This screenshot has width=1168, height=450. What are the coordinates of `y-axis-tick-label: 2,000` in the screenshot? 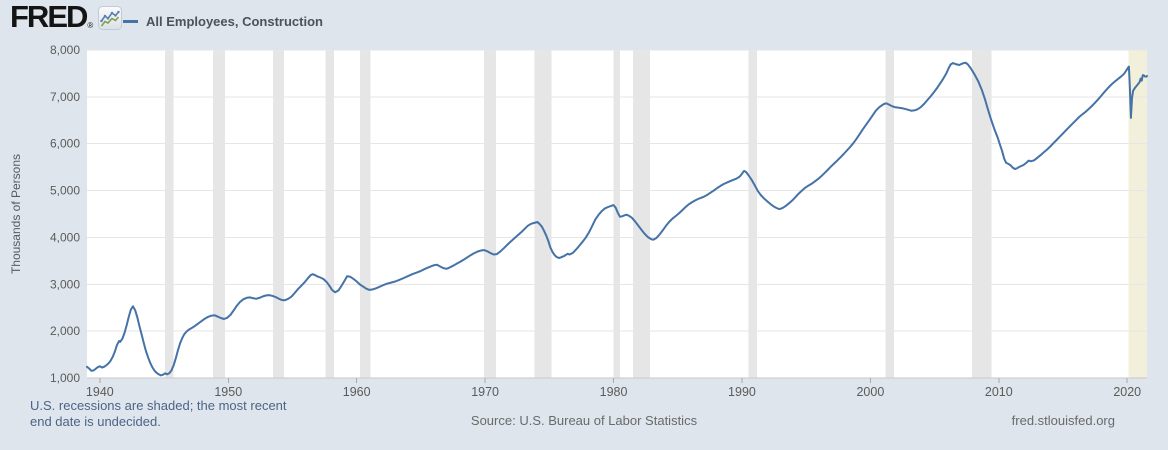 It's located at (65, 331).